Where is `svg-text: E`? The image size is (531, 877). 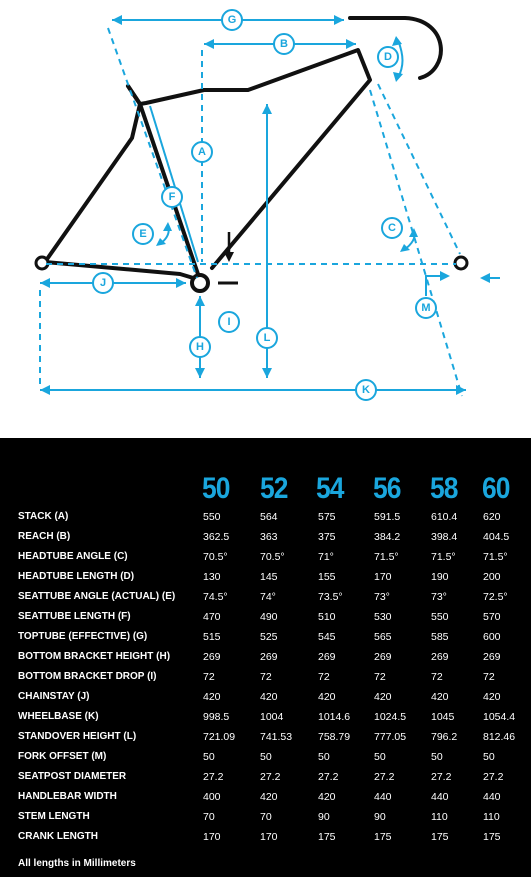
svg-text: E is located at coordinates (142, 234).